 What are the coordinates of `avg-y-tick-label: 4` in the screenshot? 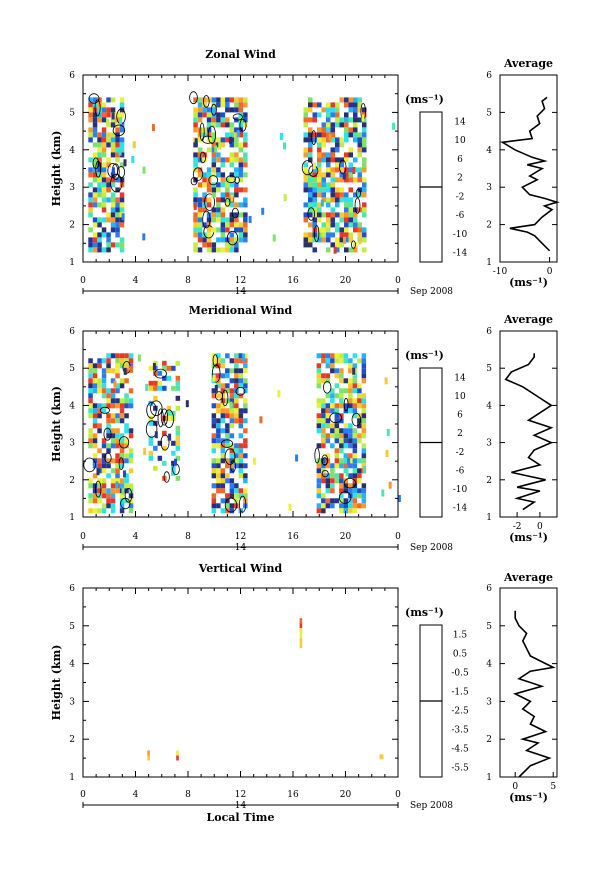 It's located at (489, 151).